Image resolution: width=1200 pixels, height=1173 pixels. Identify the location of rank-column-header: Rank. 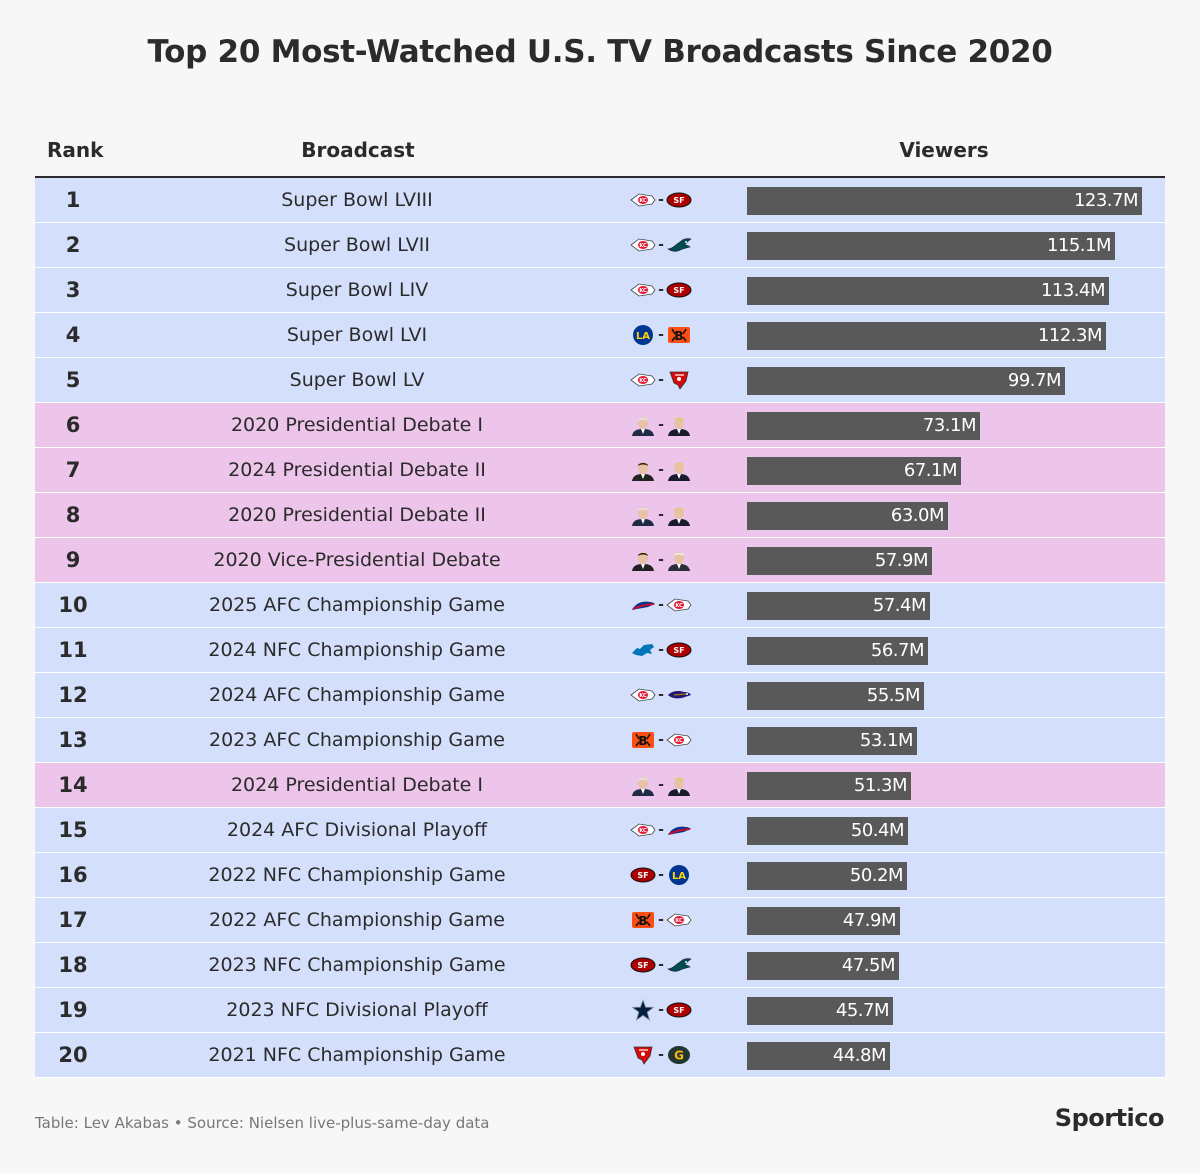
(75, 150).